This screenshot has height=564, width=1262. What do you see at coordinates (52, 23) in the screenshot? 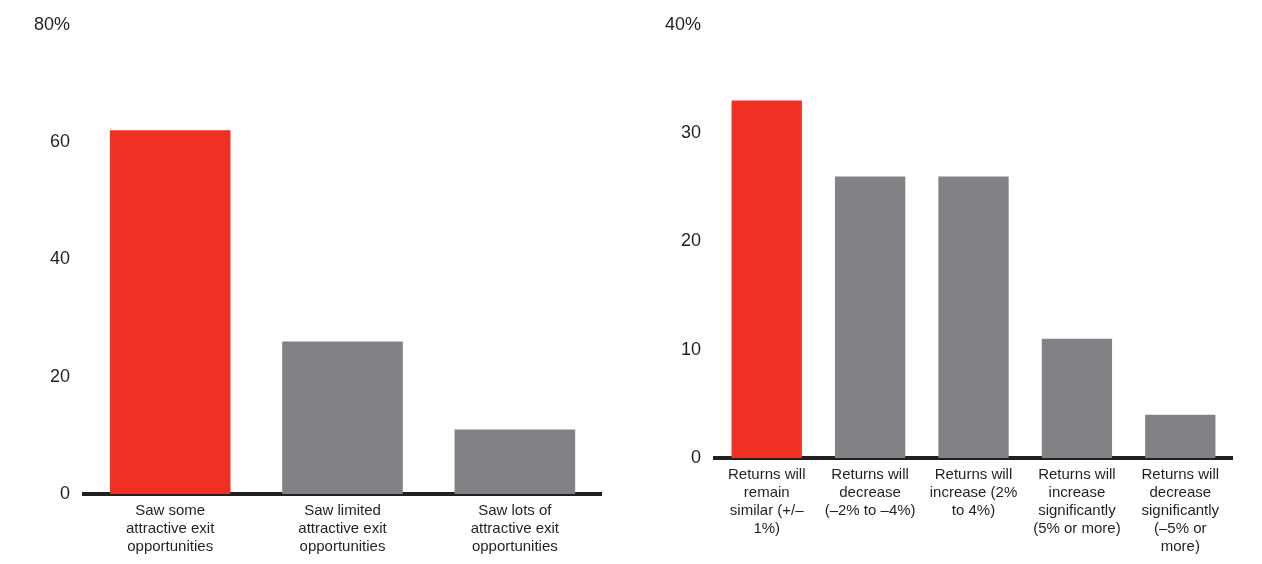
I see `y-tick-label: 80%` at bounding box center [52, 23].